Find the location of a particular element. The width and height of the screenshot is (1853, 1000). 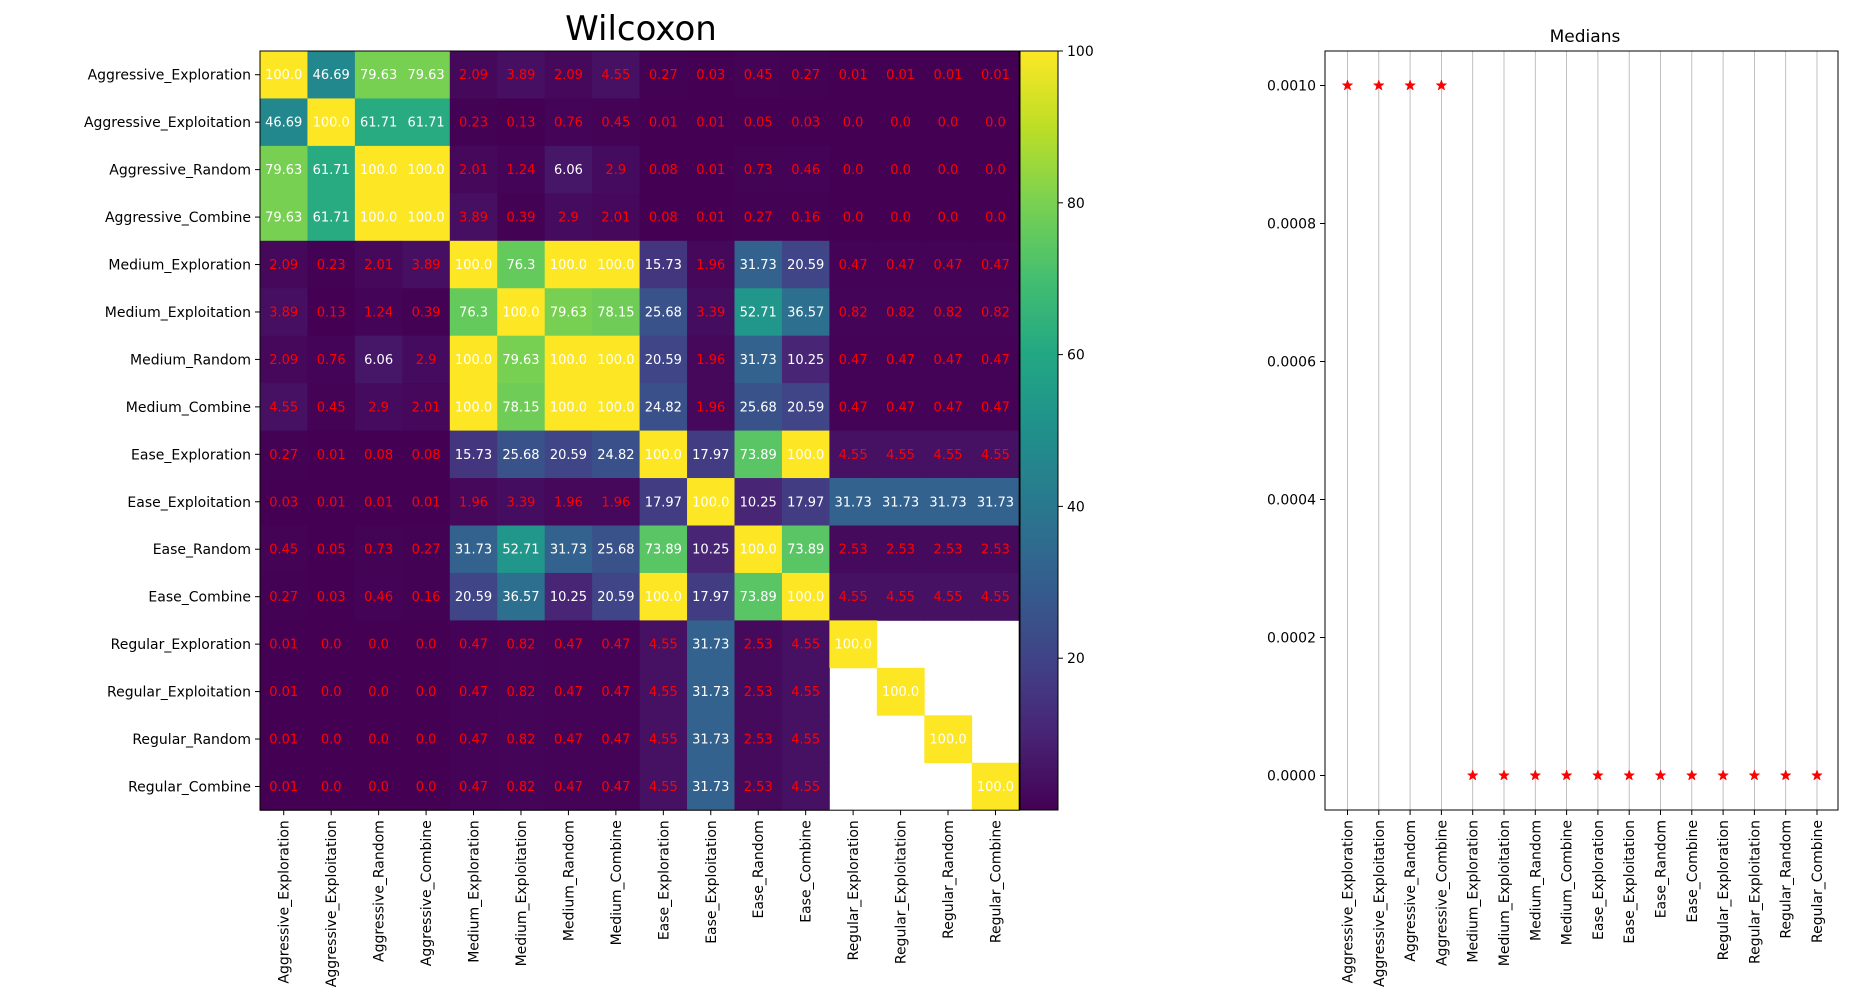

x-tick-label: Aggressive_Exploitation is located at coordinates (332, 903).